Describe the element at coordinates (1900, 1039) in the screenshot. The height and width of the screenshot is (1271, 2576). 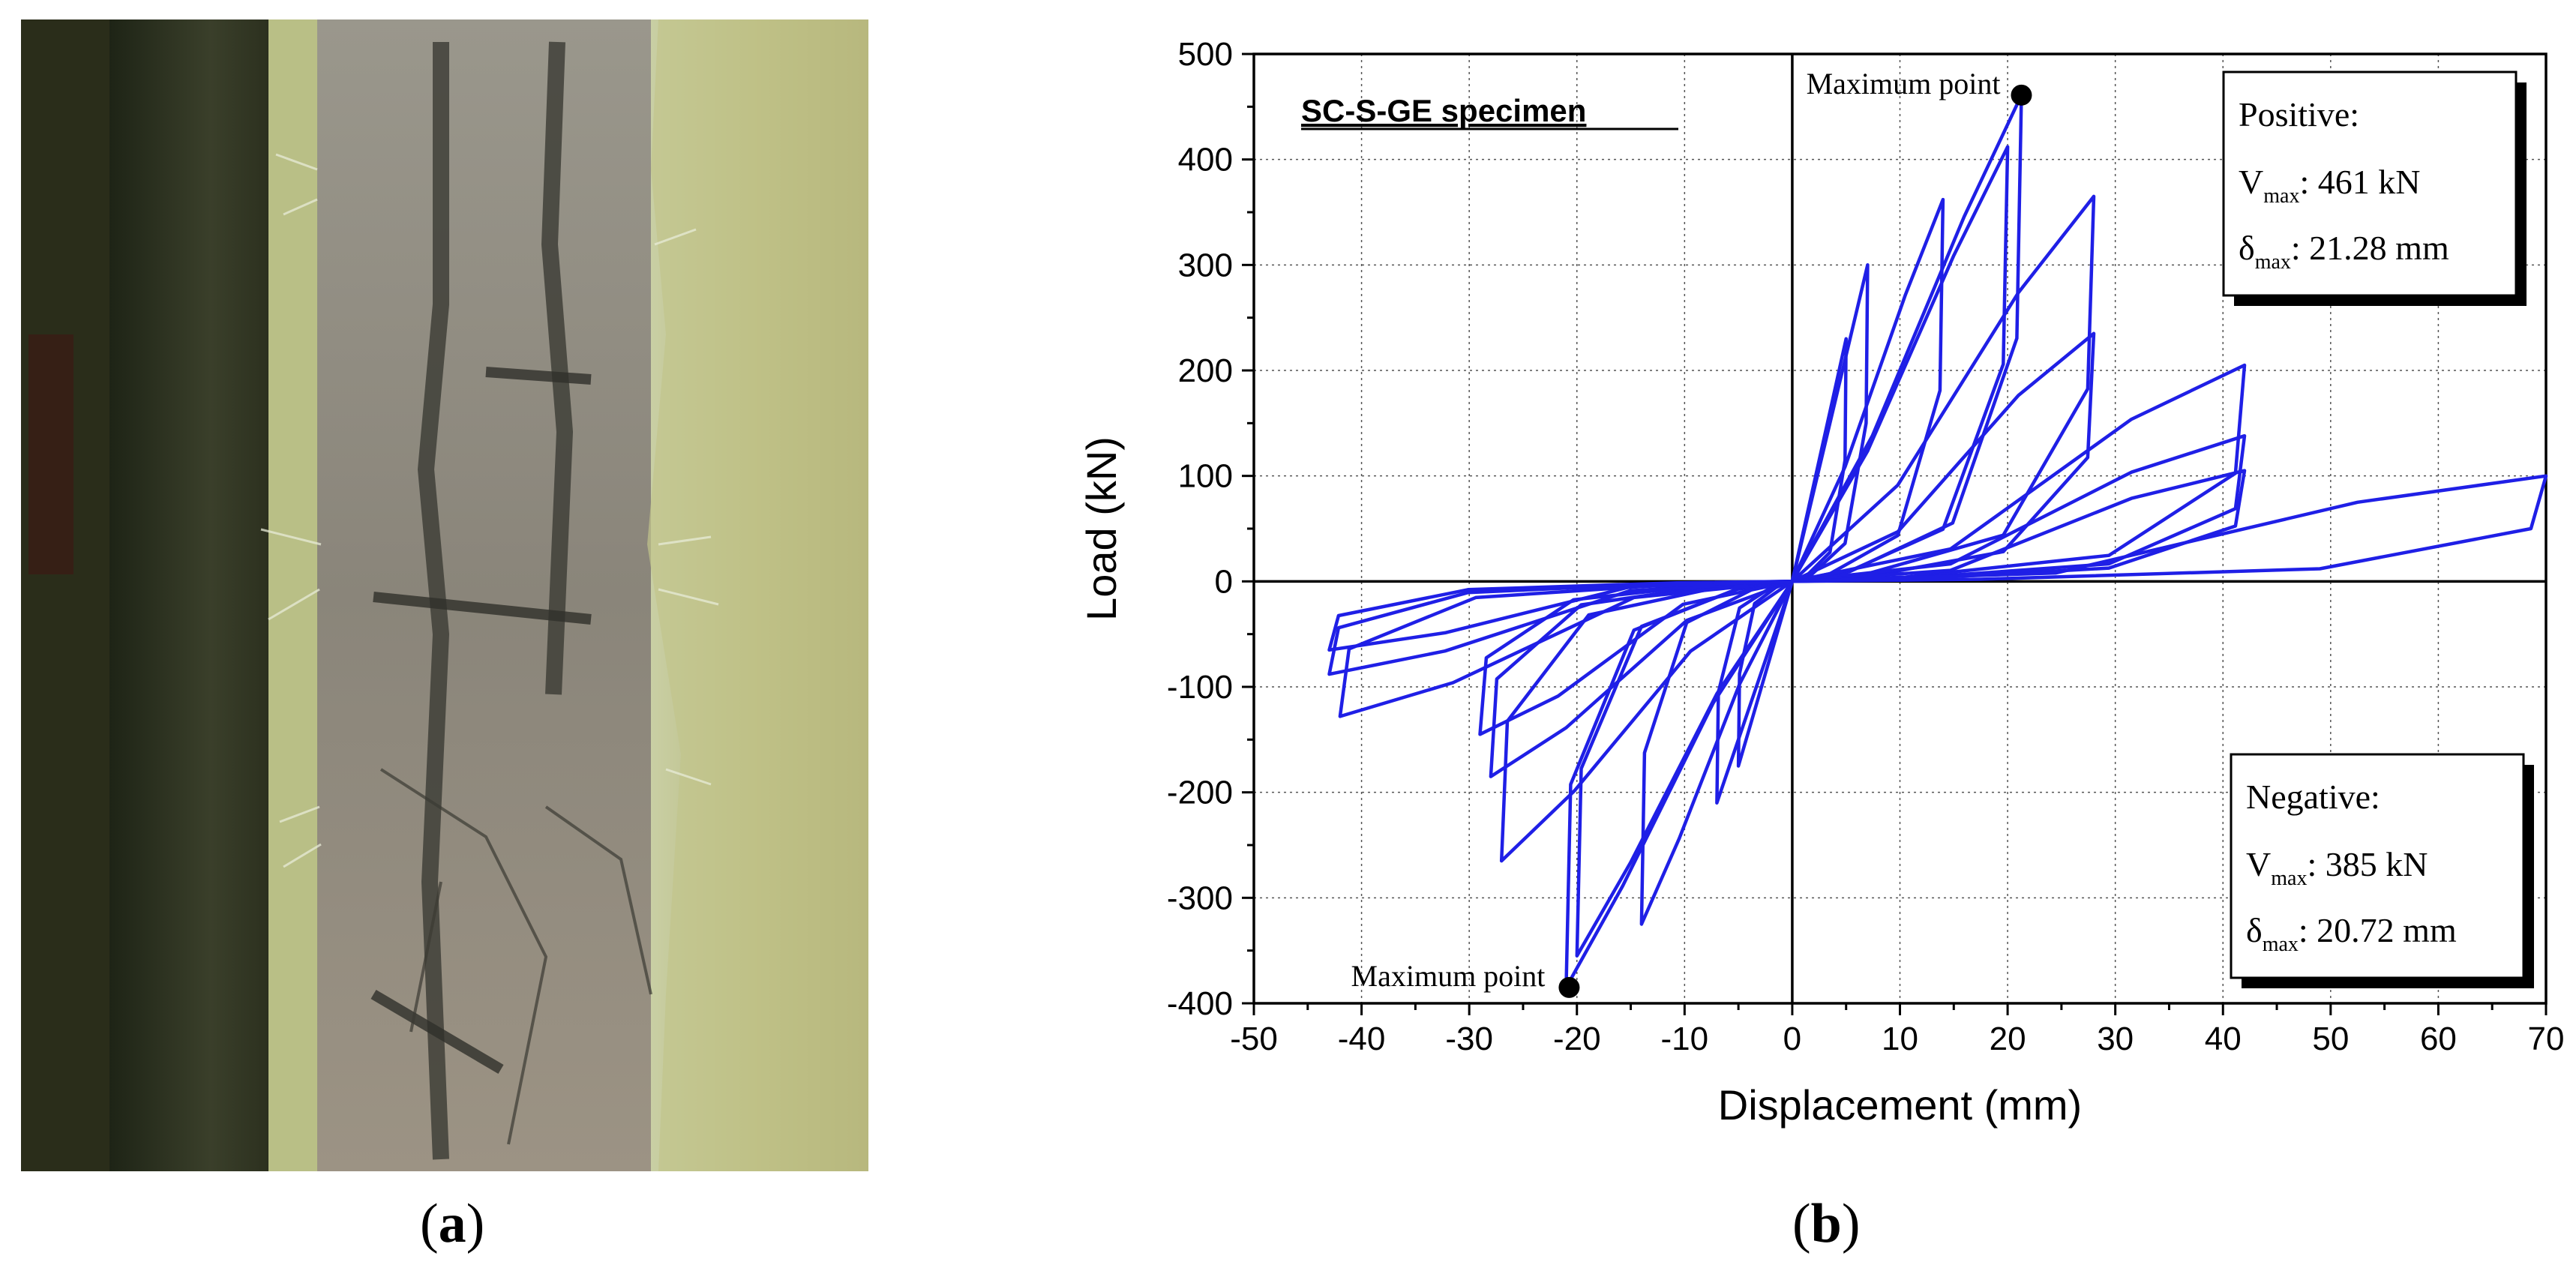
I see `x-tick-label: 10` at that location.